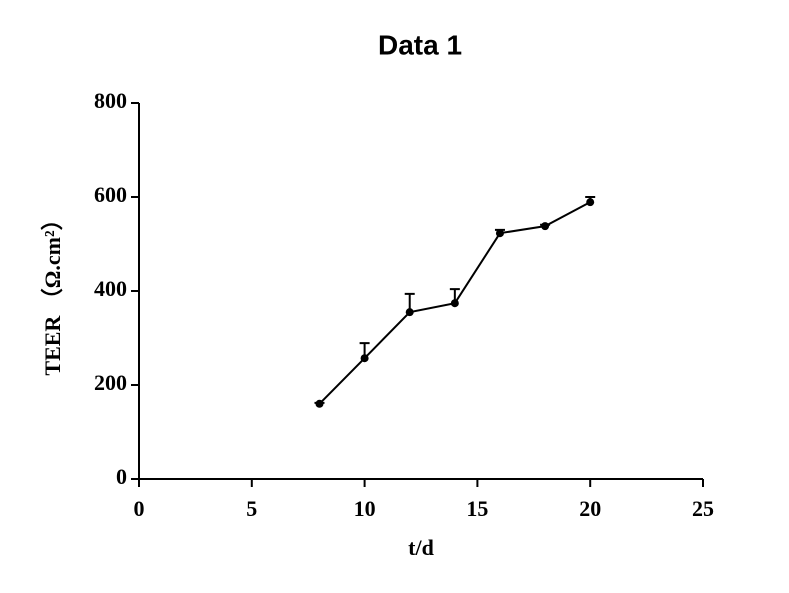  Describe the element at coordinates (420, 44) in the screenshot. I see `chart-title: Data 1` at that location.